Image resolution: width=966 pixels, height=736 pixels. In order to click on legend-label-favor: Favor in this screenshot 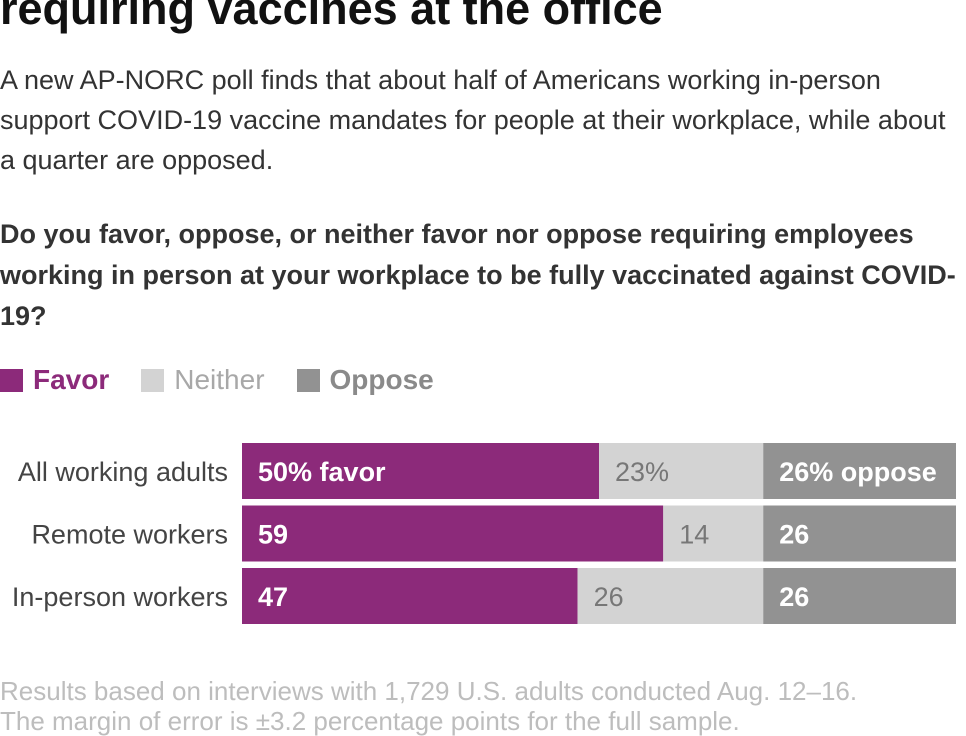, I will do `click(71, 379)`.